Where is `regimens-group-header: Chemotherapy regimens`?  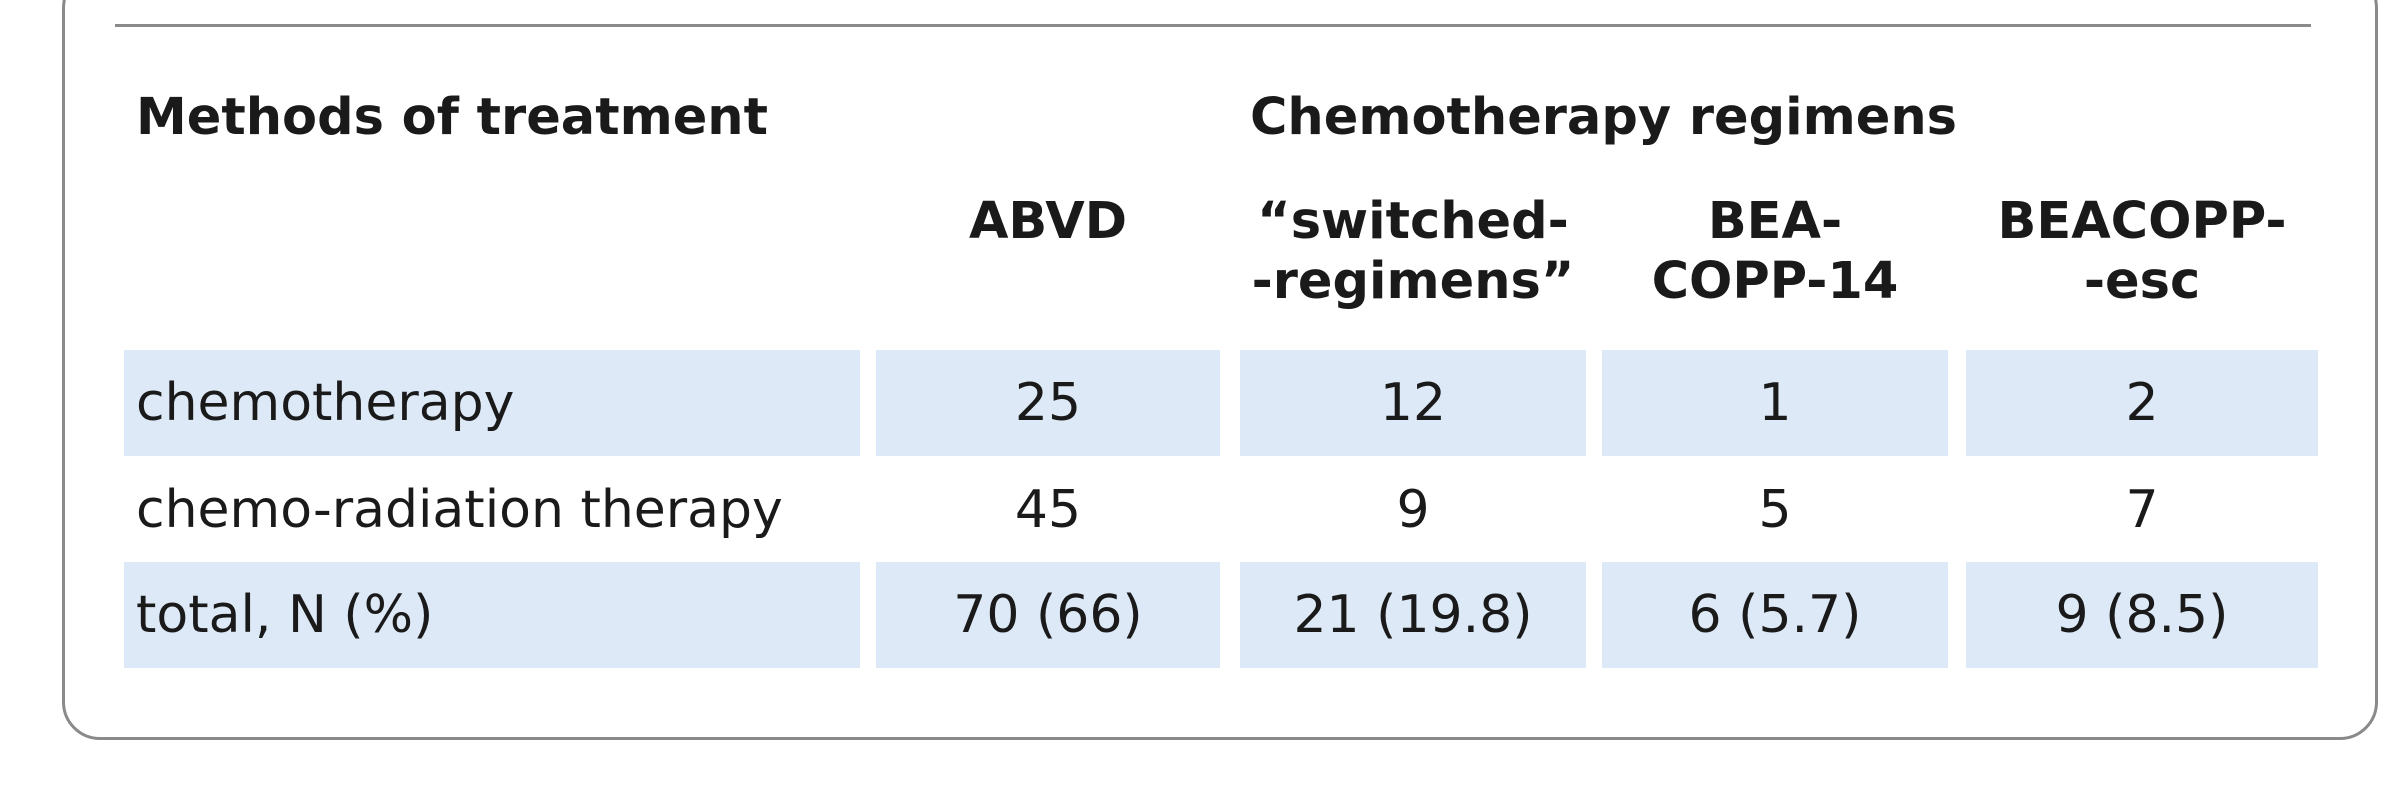 regimens-group-header: Chemotherapy regimens is located at coordinates (1603, 117).